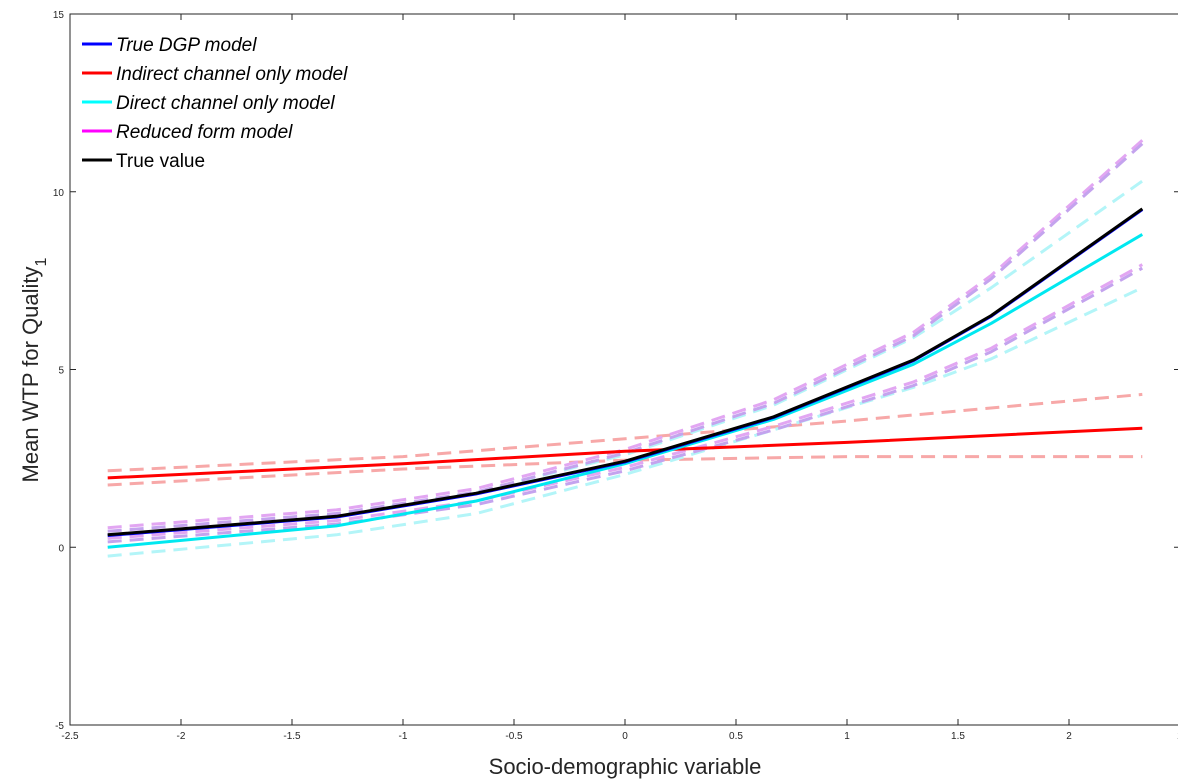 This screenshot has width=1178, height=780. What do you see at coordinates (292, 736) in the screenshot?
I see `x-tick-label: -1.5` at bounding box center [292, 736].